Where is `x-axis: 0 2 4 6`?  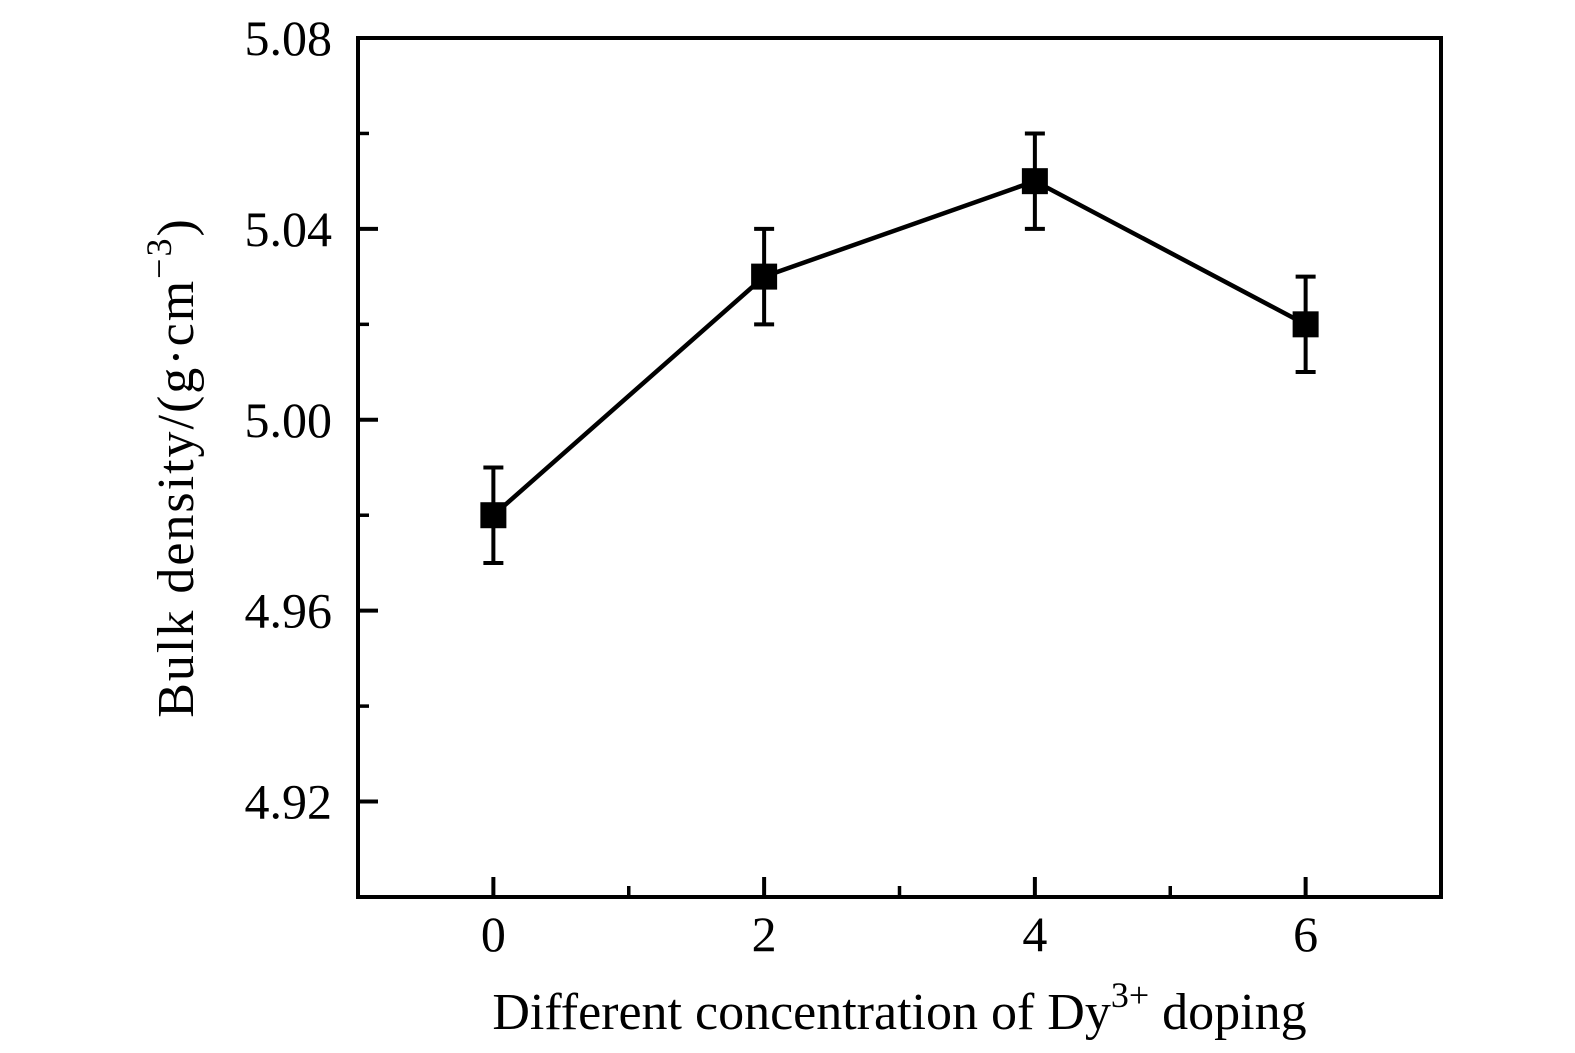 x-axis: 0 2 4 6 is located at coordinates (899, 919).